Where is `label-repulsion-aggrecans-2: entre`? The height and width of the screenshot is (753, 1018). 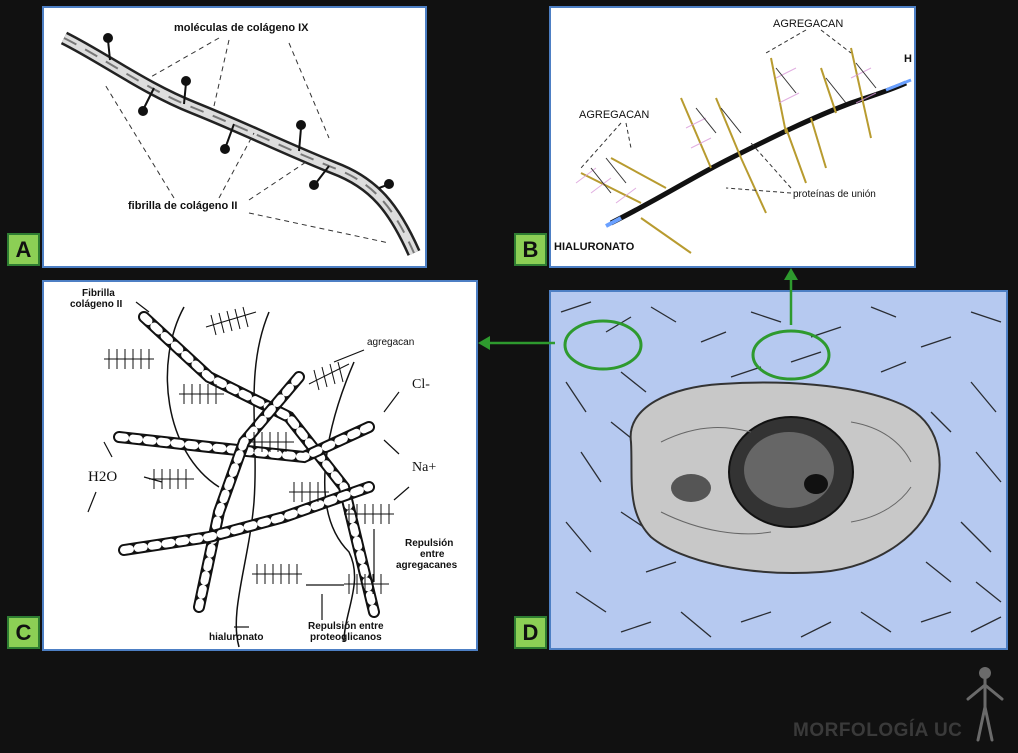 label-repulsion-aggrecans-2: entre is located at coordinates (432, 554).